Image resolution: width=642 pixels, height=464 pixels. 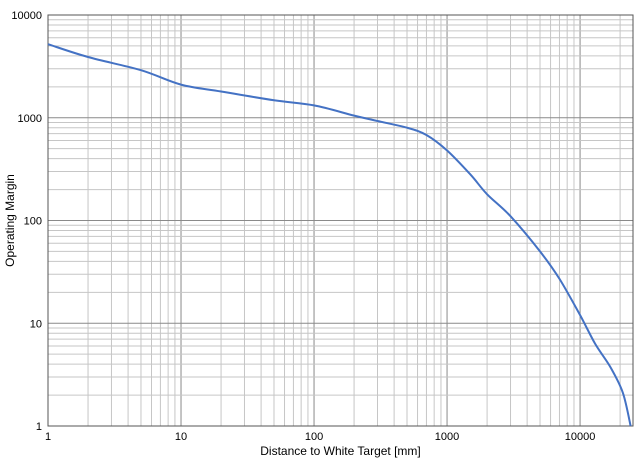 I want to click on y-tick-label: 100, so click(x=33, y=222).